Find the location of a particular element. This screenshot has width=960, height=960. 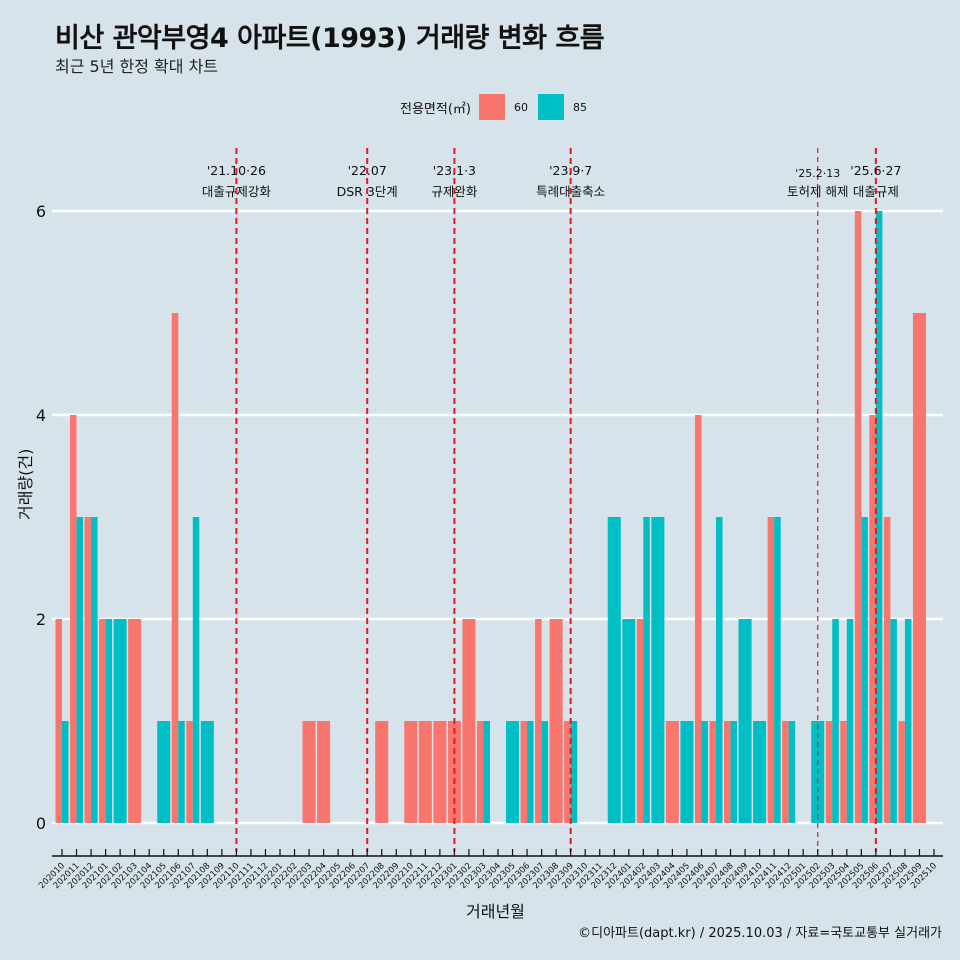

annotation-date: '25.6·27 is located at coordinates (875, 170).